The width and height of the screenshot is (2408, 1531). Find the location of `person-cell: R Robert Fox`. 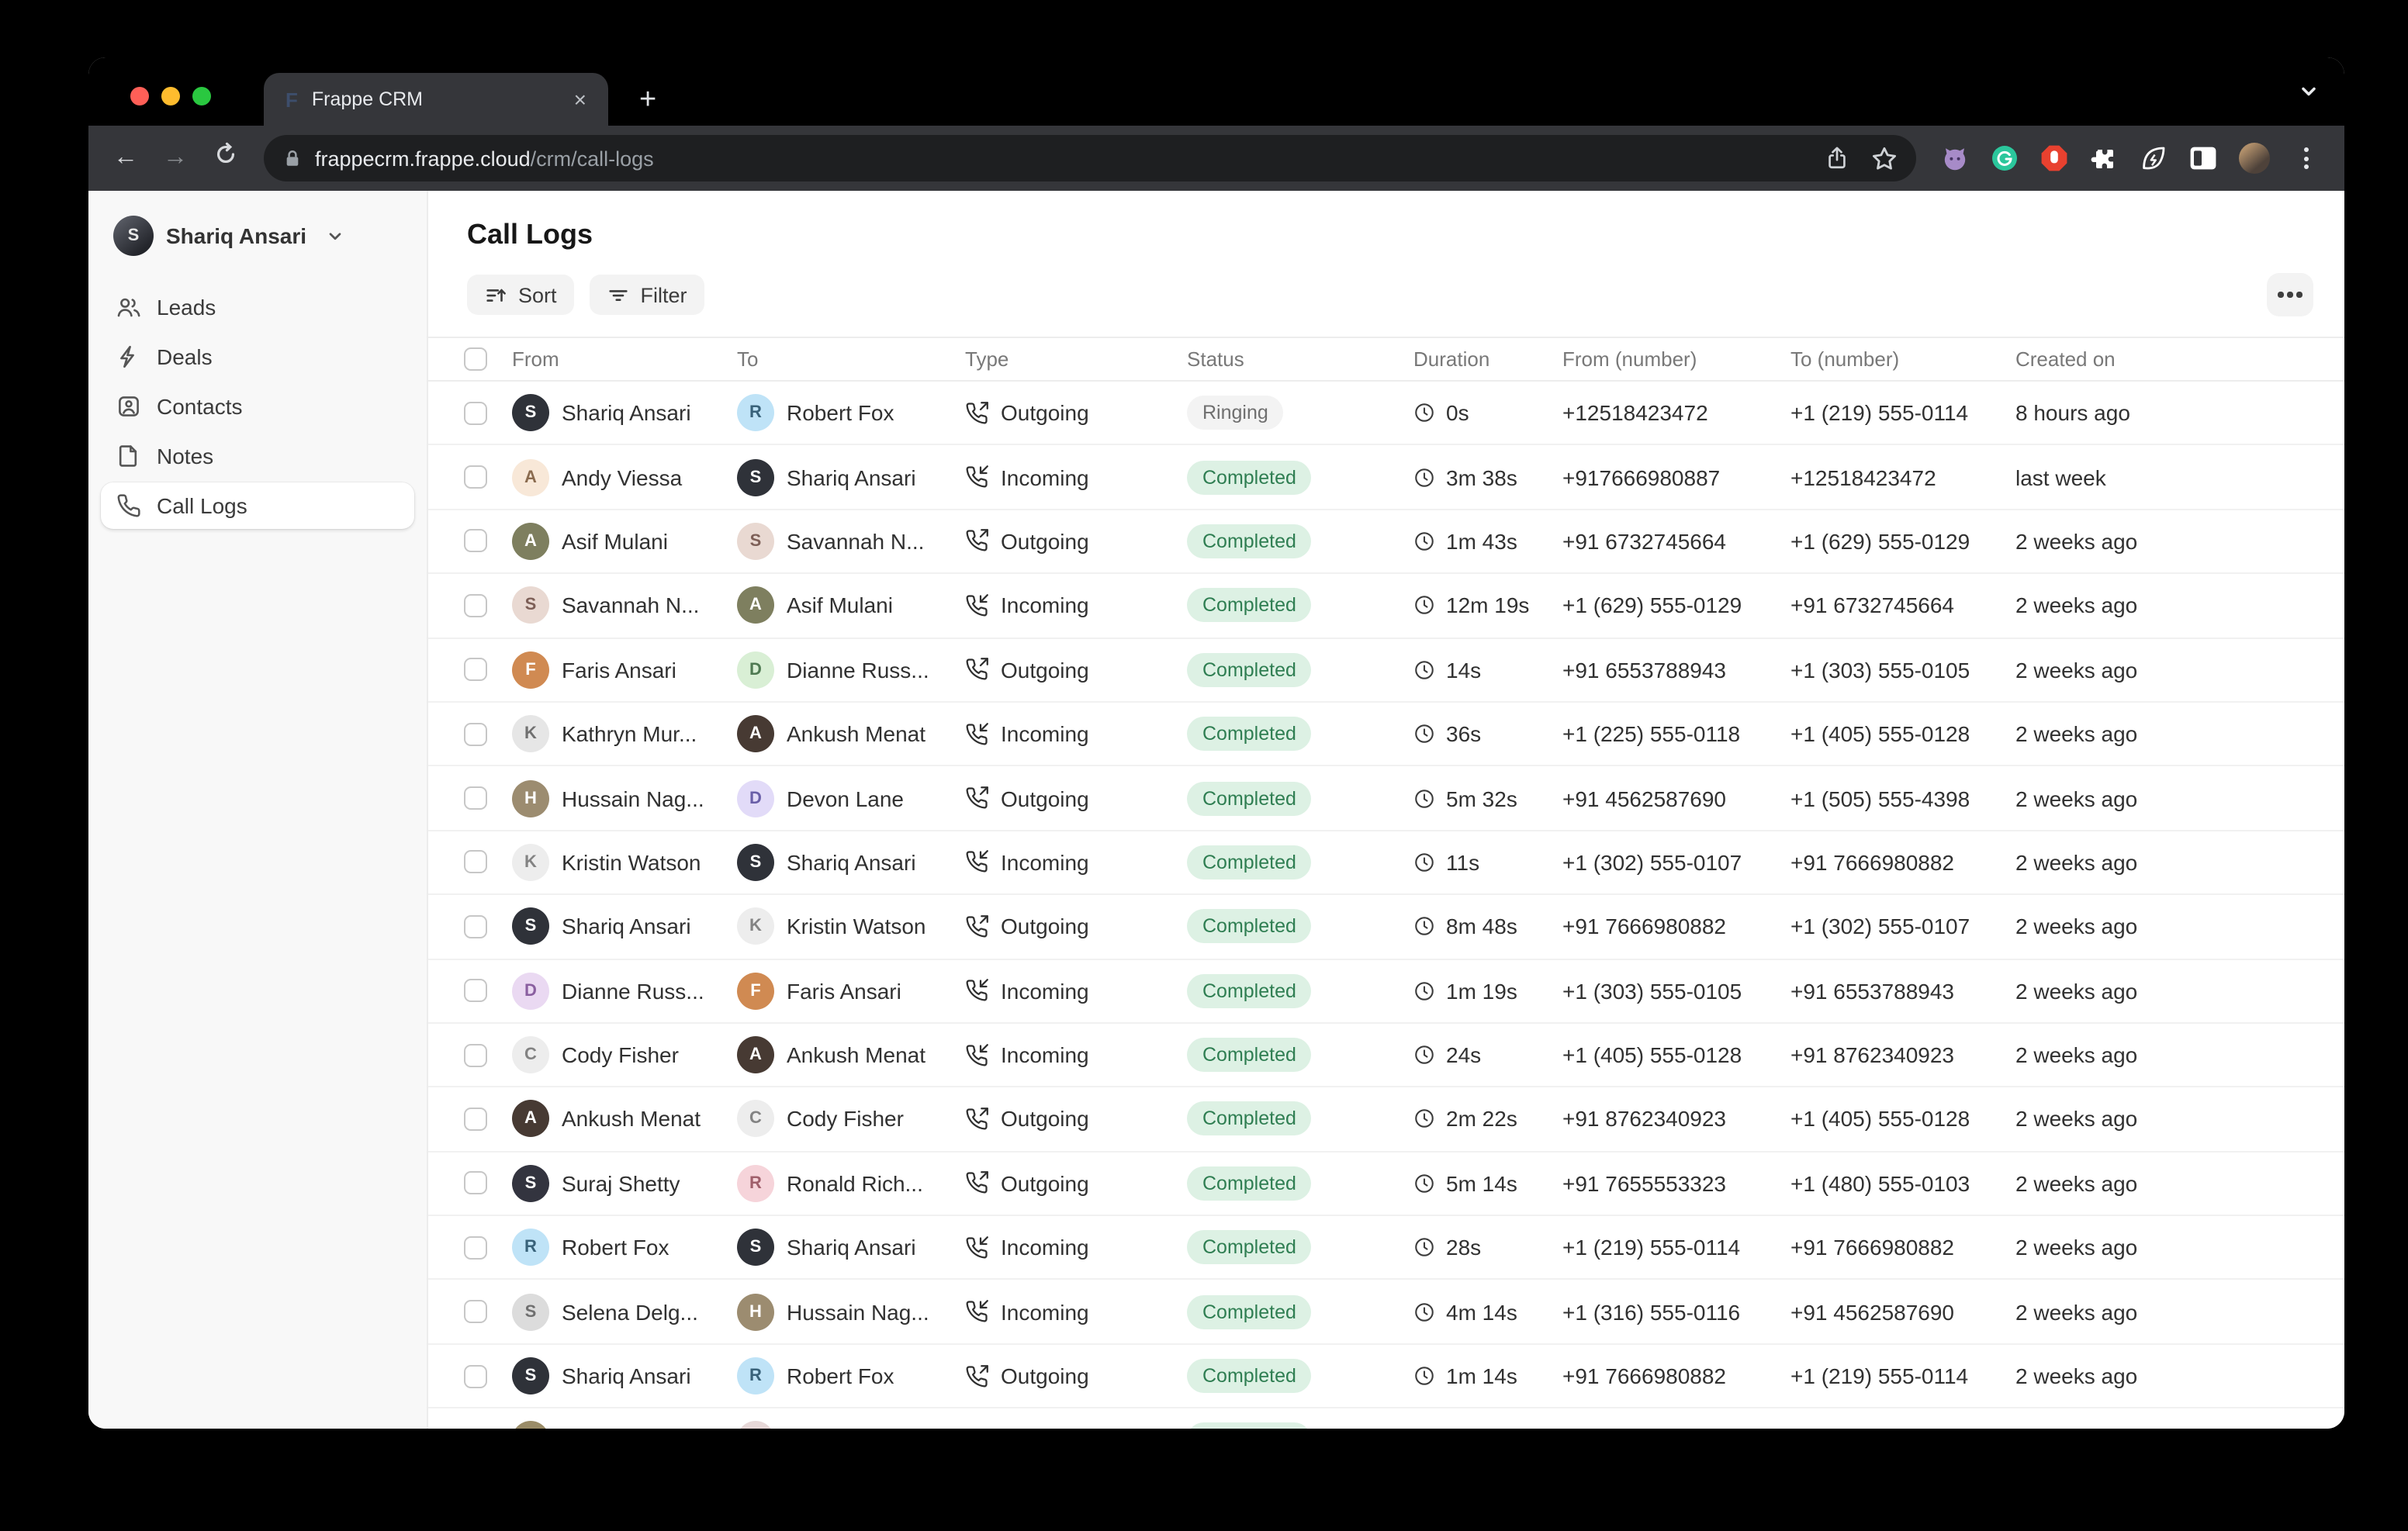

person-cell: R Robert Fox is located at coordinates (851, 413).